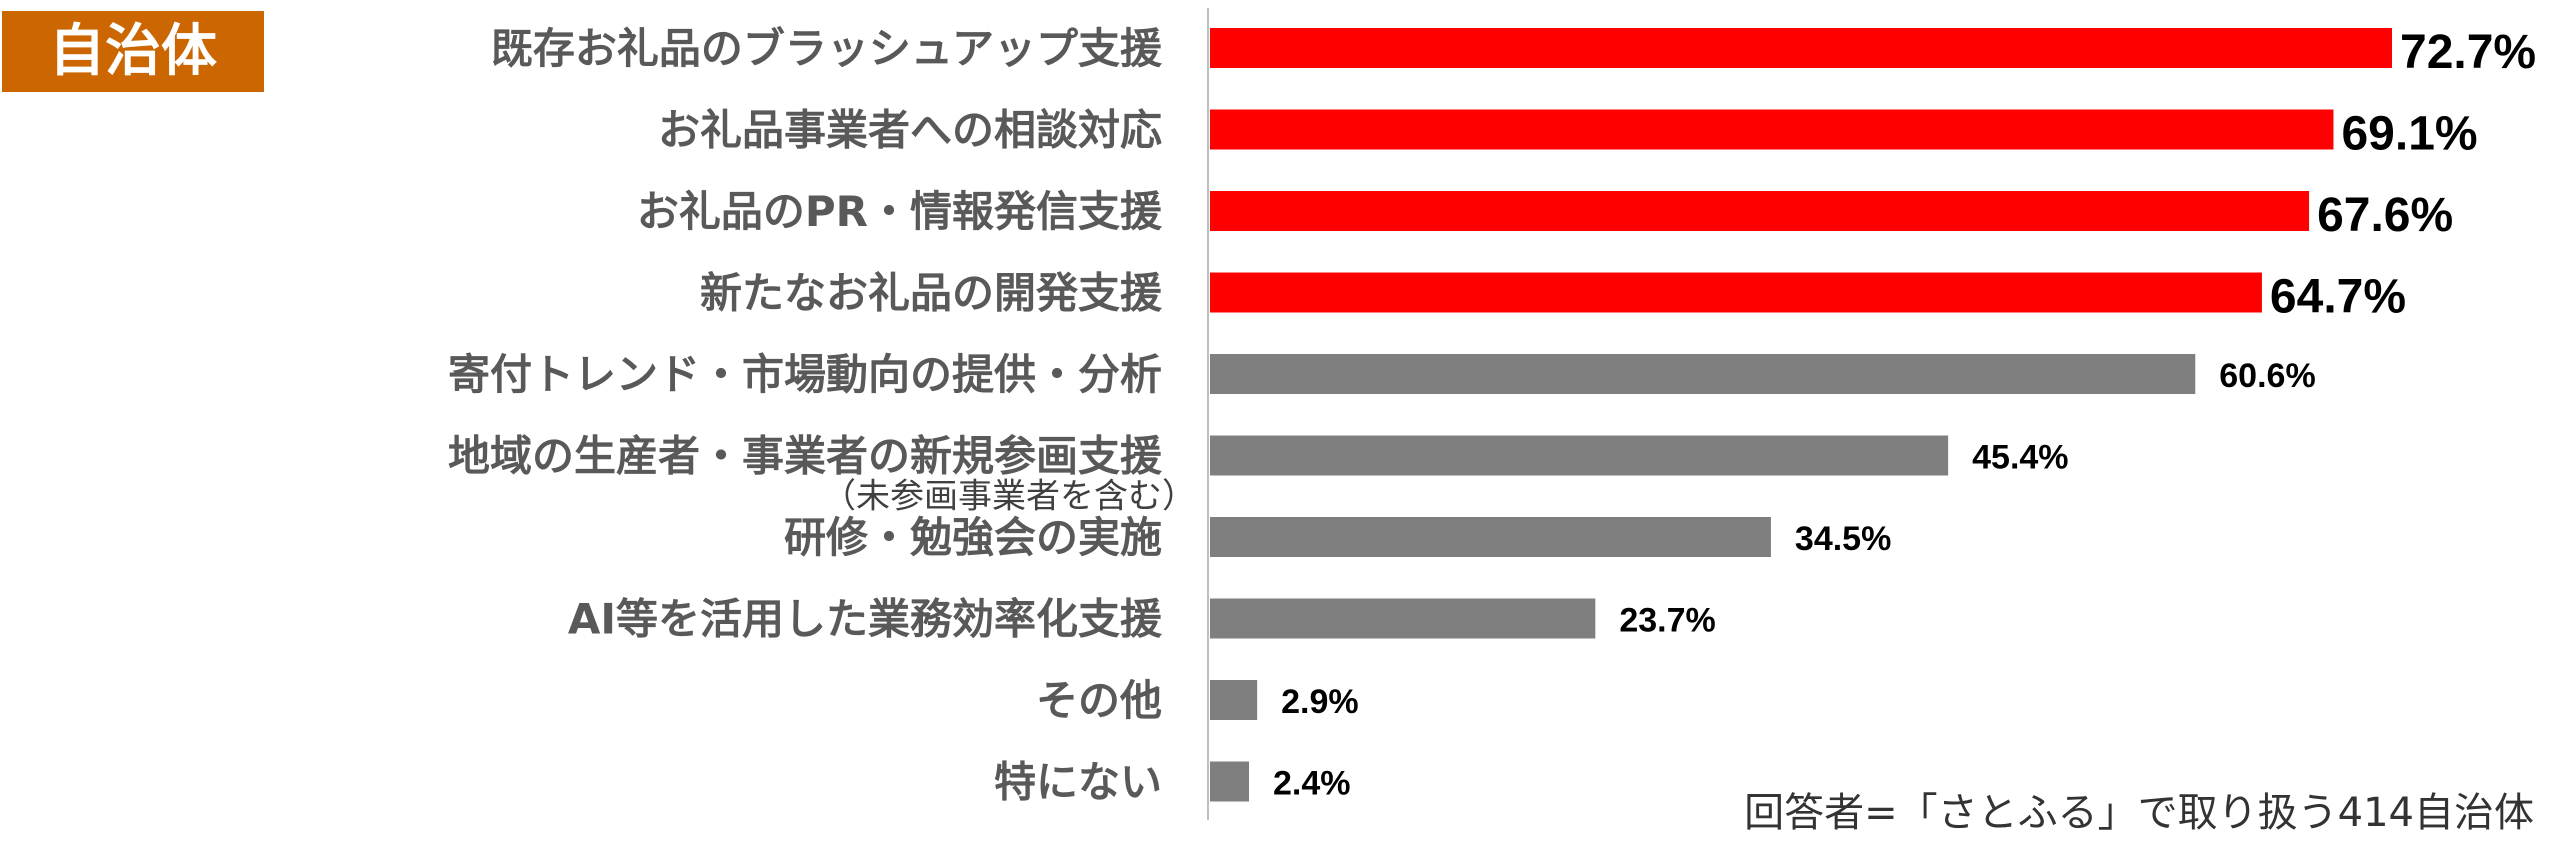  What do you see at coordinates (1667, 621) in the screenshot?
I see `value-label: 23.7%` at bounding box center [1667, 621].